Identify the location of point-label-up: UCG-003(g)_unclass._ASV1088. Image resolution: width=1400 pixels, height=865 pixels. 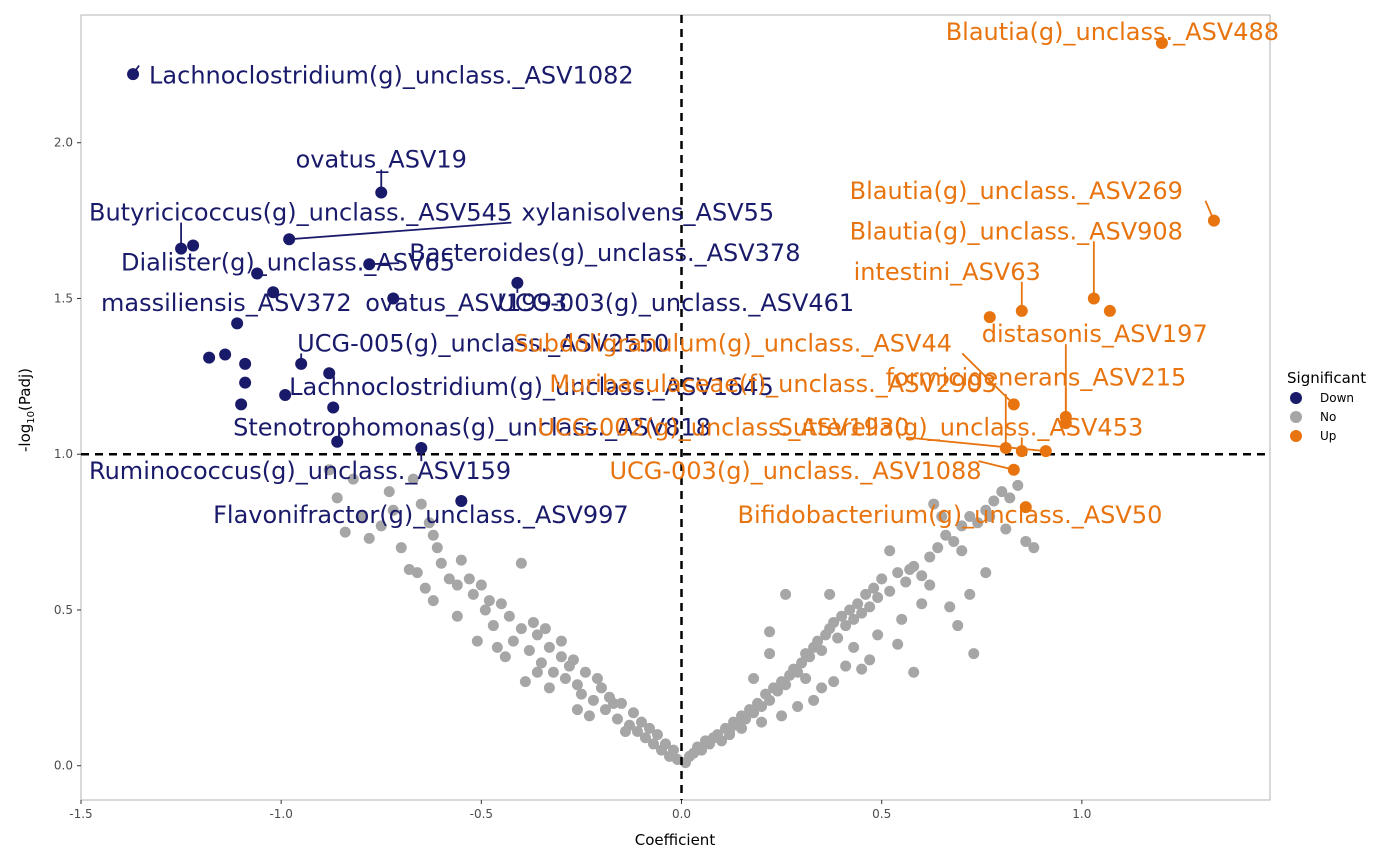
(795, 471).